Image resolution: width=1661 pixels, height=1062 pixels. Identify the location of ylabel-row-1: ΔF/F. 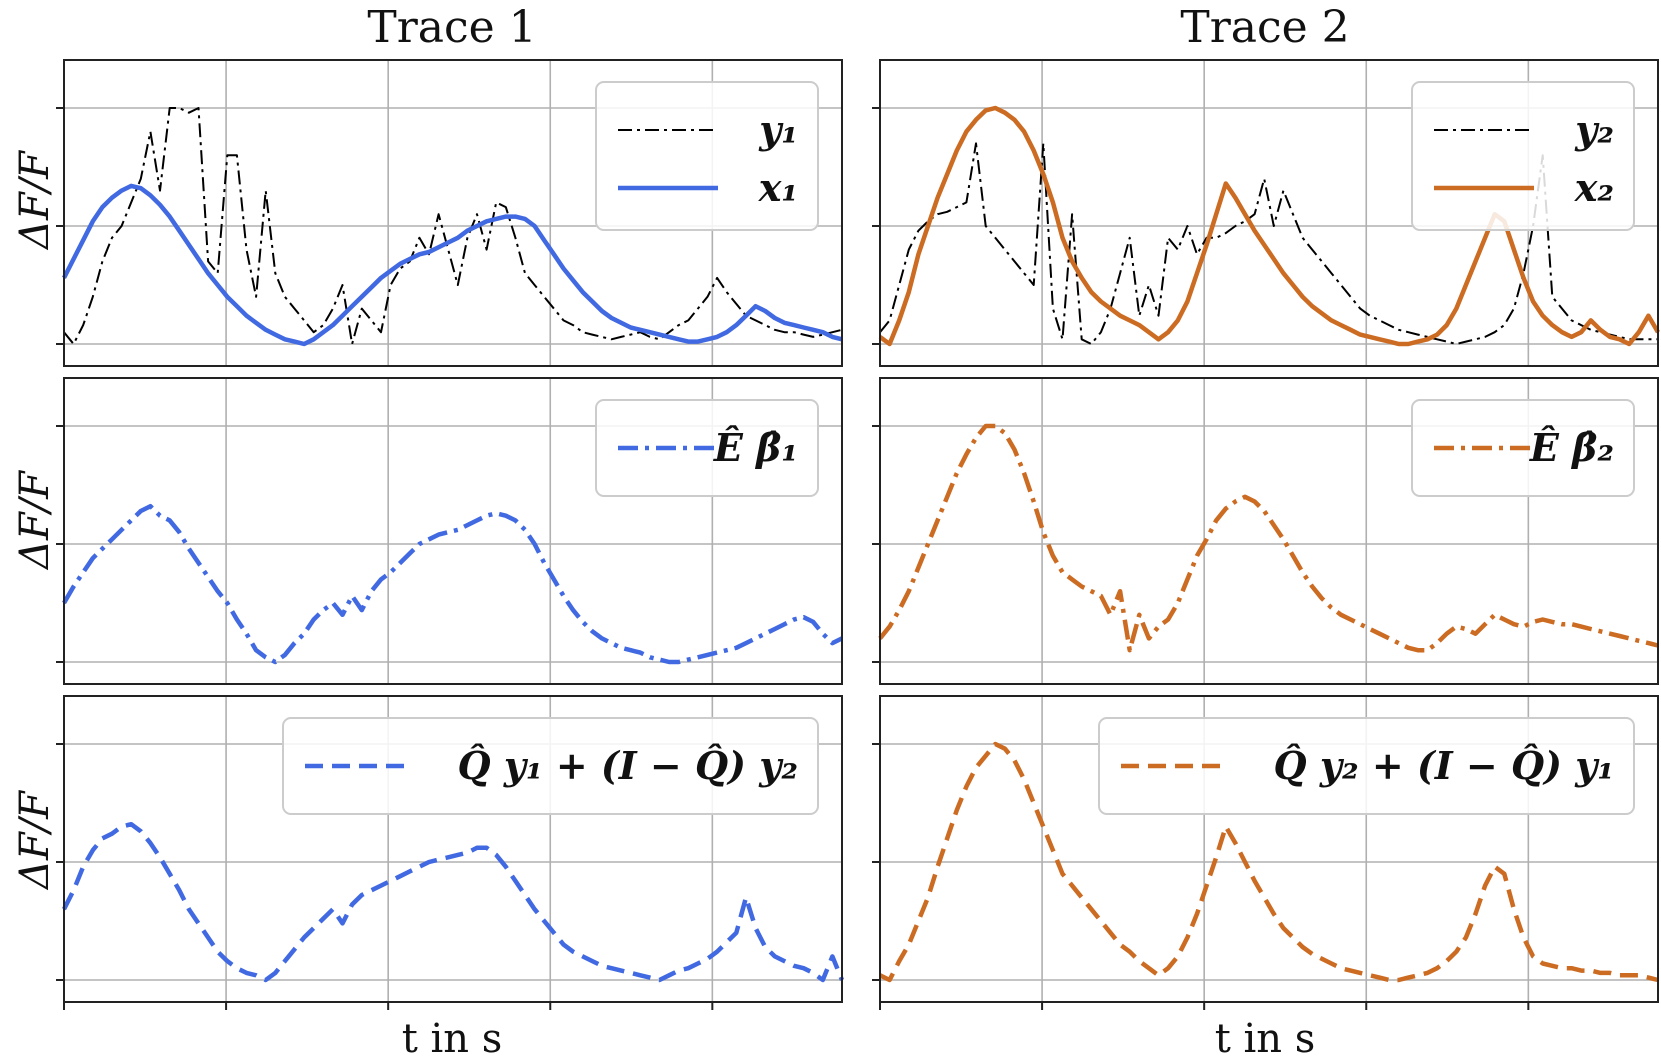
(35, 200).